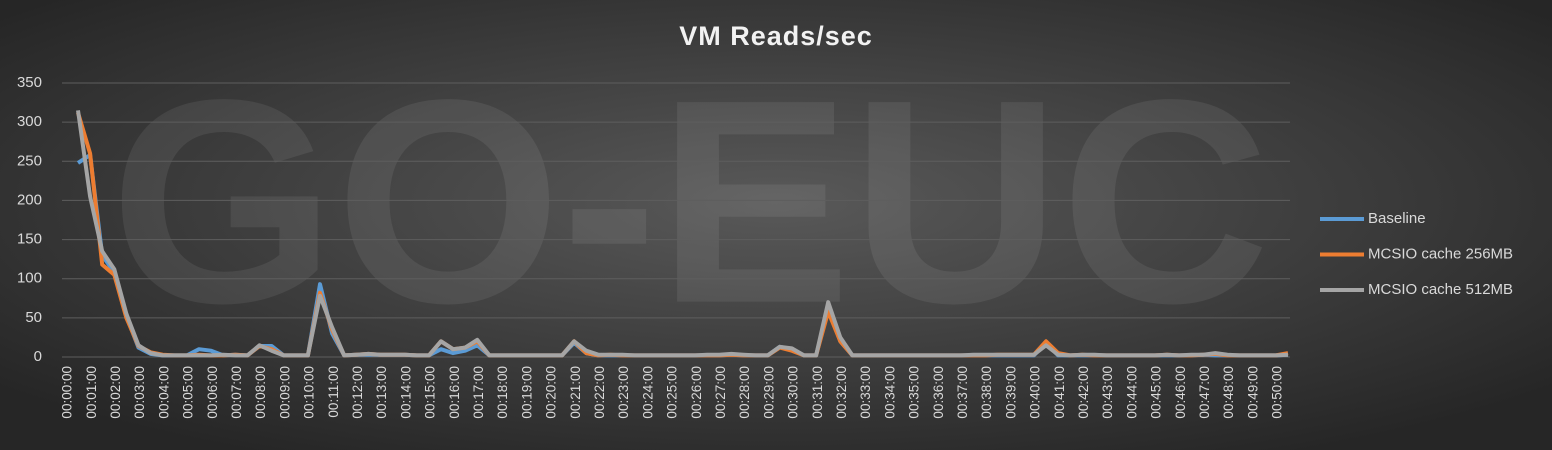 This screenshot has height=450, width=1552. What do you see at coordinates (1440, 289) in the screenshot?
I see `legend-label: MCSIO cache 512MB` at bounding box center [1440, 289].